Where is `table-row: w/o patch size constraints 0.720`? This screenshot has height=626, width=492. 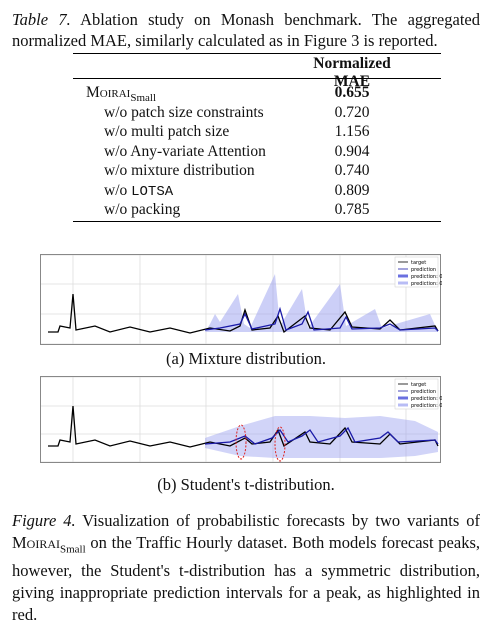
table-row: w/o patch size constraints 0.720 is located at coordinates (246, 114).